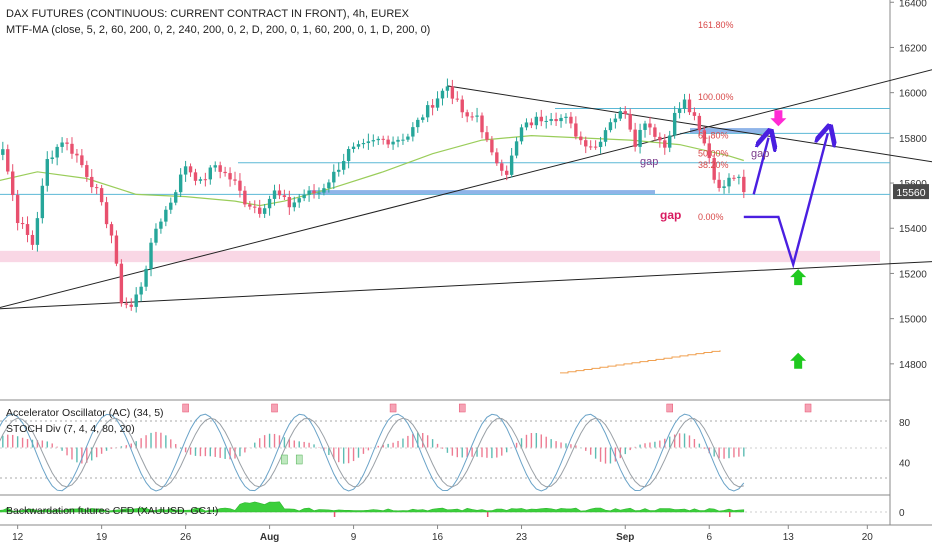  What do you see at coordinates (373, 447) in the screenshot?
I see `ac-histogram` at bounding box center [373, 447].